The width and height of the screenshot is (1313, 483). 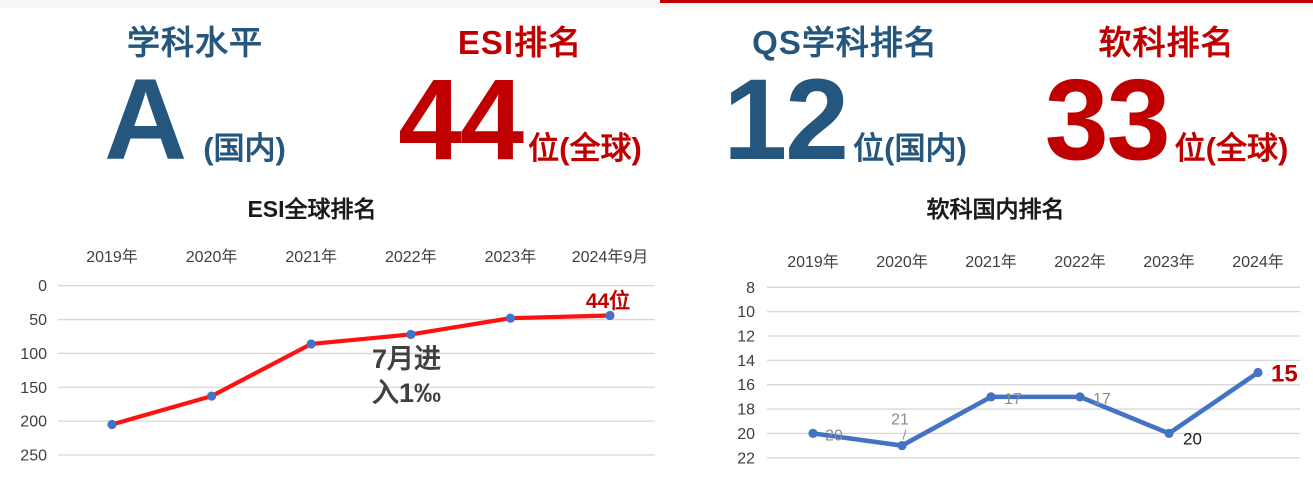 I want to click on x-axis-label: 2024年9月, so click(x=610, y=257).